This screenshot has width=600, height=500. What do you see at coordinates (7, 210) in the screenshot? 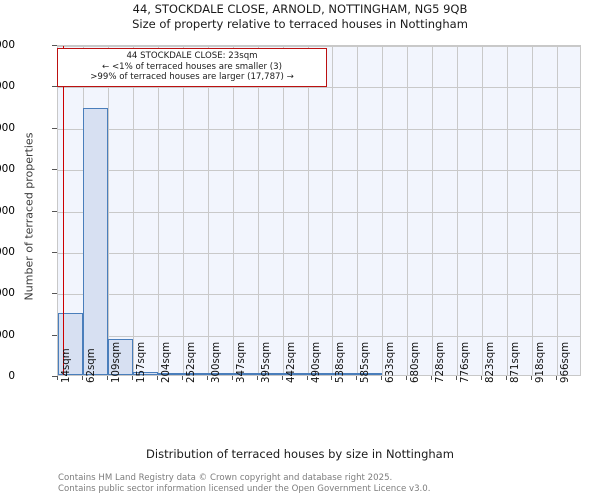
I see `y-axis-tick-label: 8000` at bounding box center [7, 210].